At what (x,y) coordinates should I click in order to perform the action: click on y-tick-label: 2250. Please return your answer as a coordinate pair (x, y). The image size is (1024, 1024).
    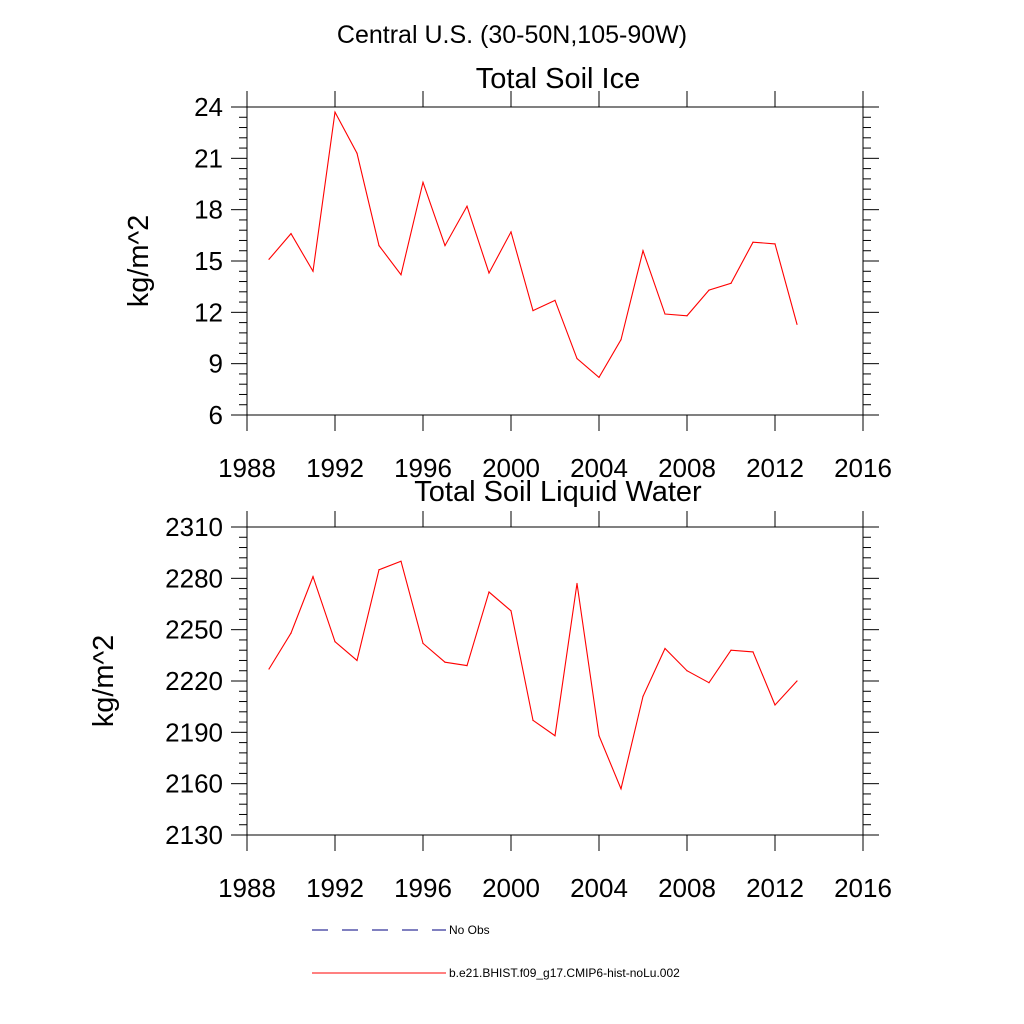
    Looking at the image, I should click on (194, 630).